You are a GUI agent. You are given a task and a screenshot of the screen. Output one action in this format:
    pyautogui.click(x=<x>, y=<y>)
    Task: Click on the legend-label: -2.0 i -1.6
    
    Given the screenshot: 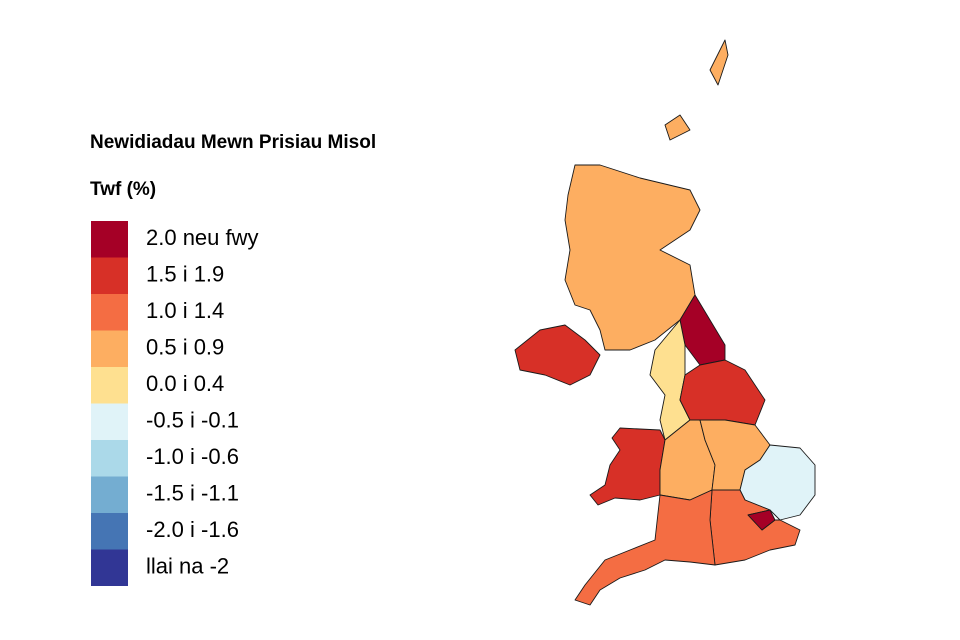 What is the action you would take?
    pyautogui.click(x=192, y=529)
    